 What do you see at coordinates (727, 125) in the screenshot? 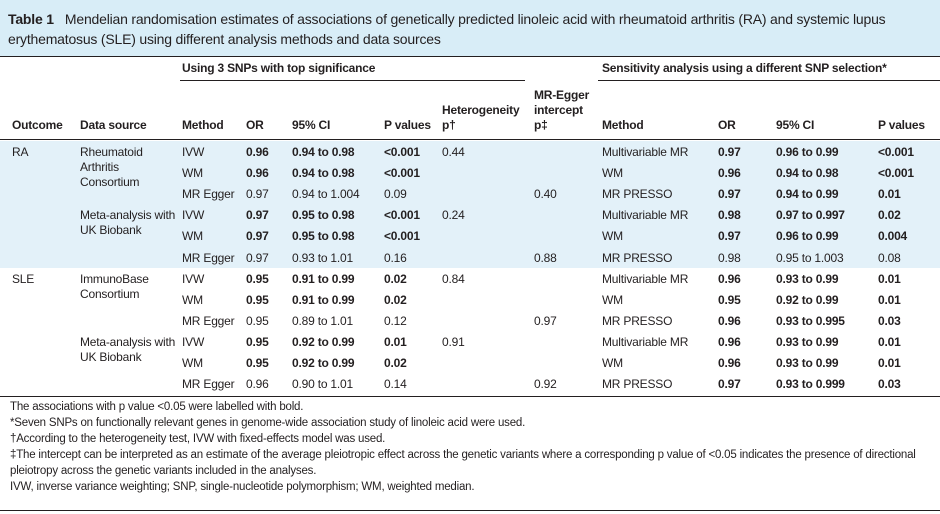
I see `column-header: OR` at bounding box center [727, 125].